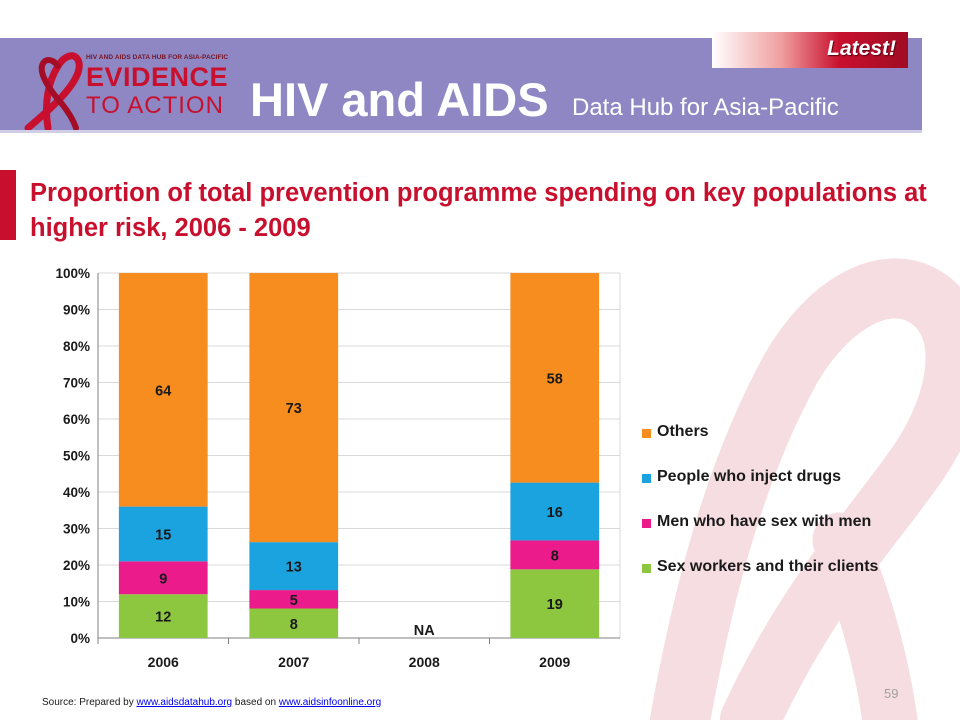 This screenshot has width=960, height=720. What do you see at coordinates (293, 662) in the screenshot?
I see `x-tick-label: 2007` at bounding box center [293, 662].